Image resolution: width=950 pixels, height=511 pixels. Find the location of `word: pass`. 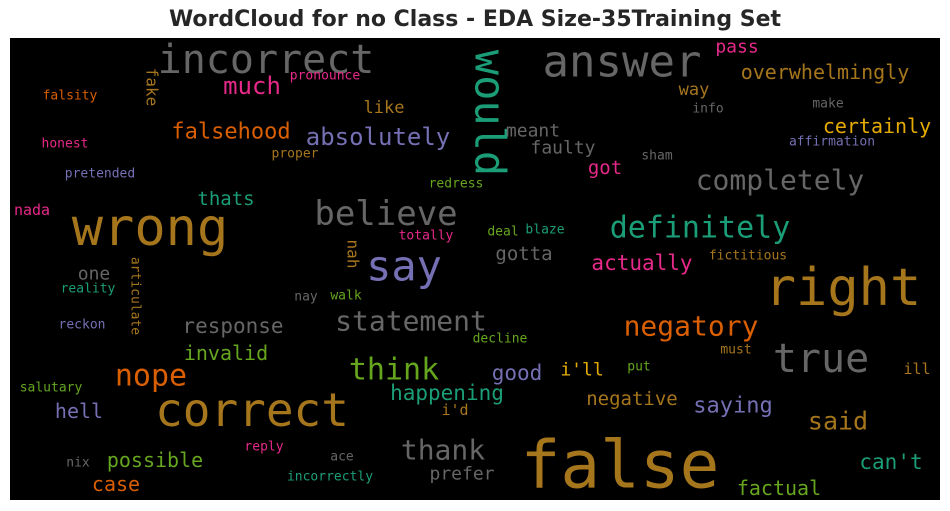

word: pass is located at coordinates (736, 47).